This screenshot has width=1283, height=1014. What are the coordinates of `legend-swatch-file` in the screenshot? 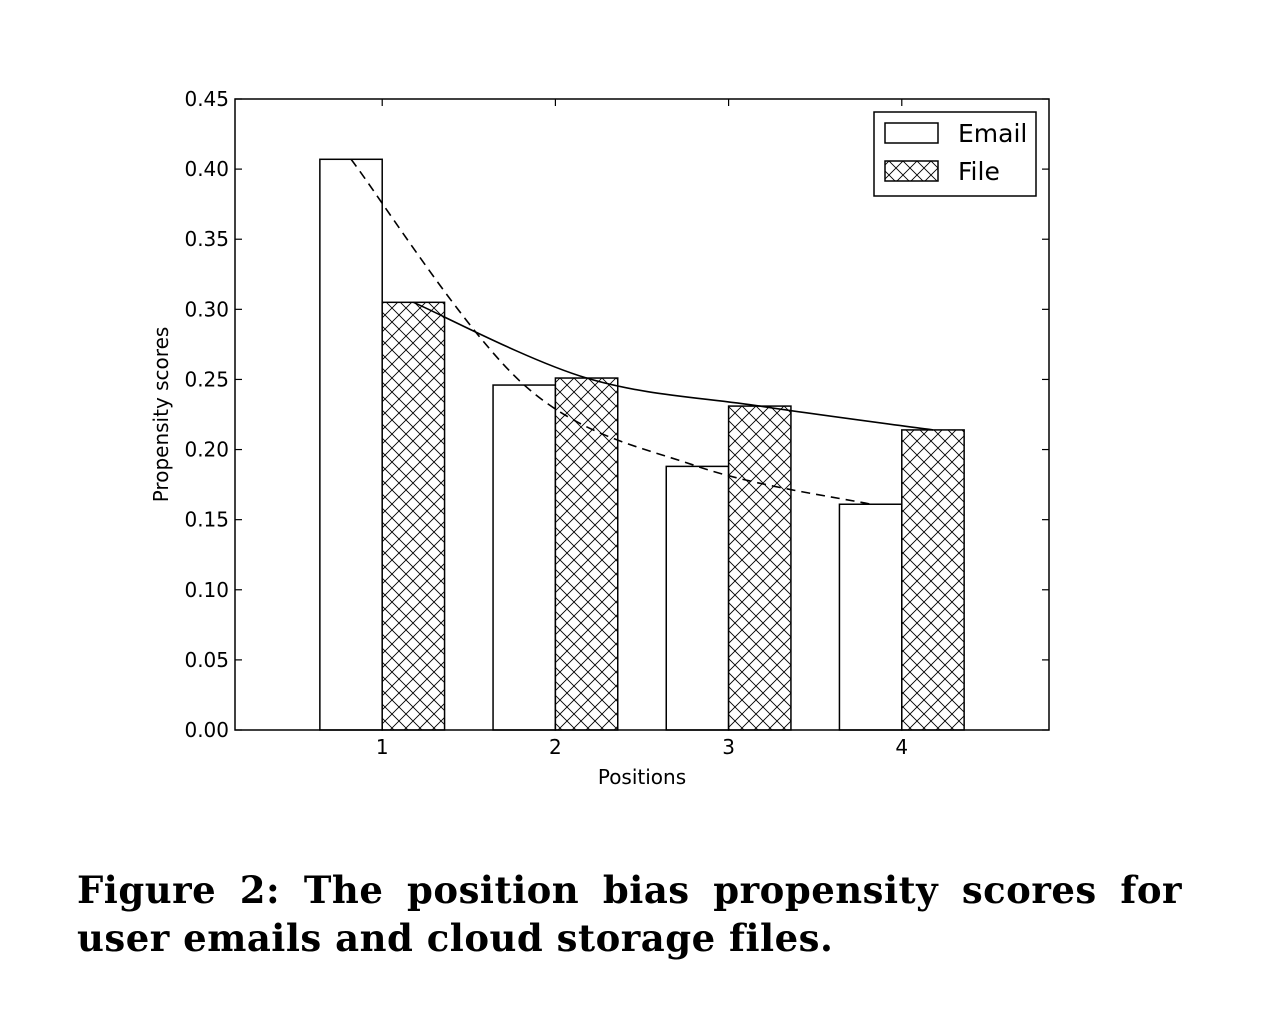 It's located at (911, 171).